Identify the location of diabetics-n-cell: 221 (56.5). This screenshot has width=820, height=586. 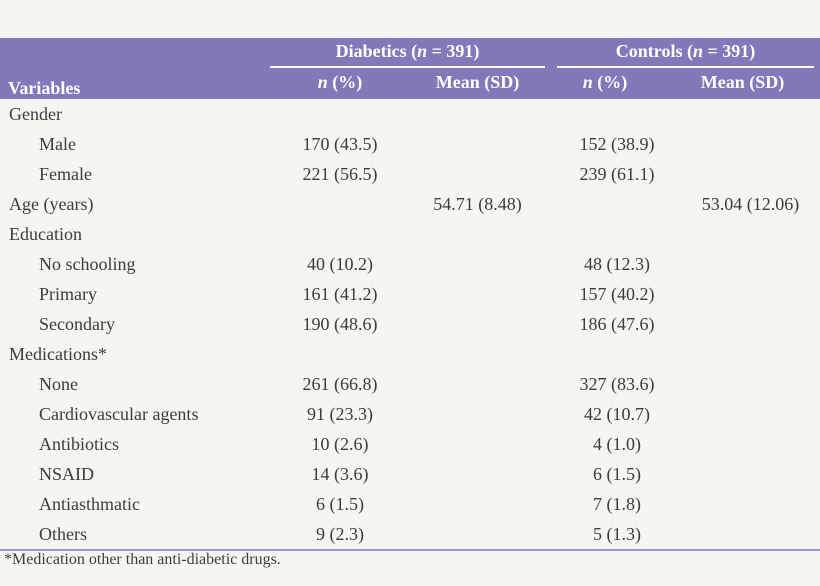
(340, 173).